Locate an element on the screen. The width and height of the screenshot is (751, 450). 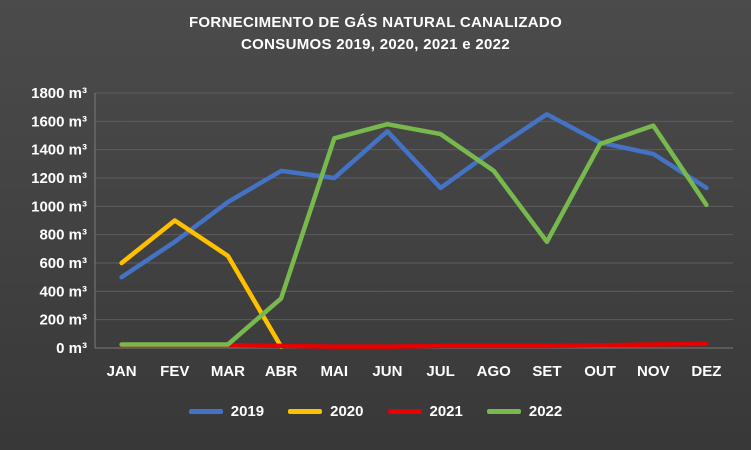
y-axis-tick-label: 600 m³ is located at coordinates (63, 263).